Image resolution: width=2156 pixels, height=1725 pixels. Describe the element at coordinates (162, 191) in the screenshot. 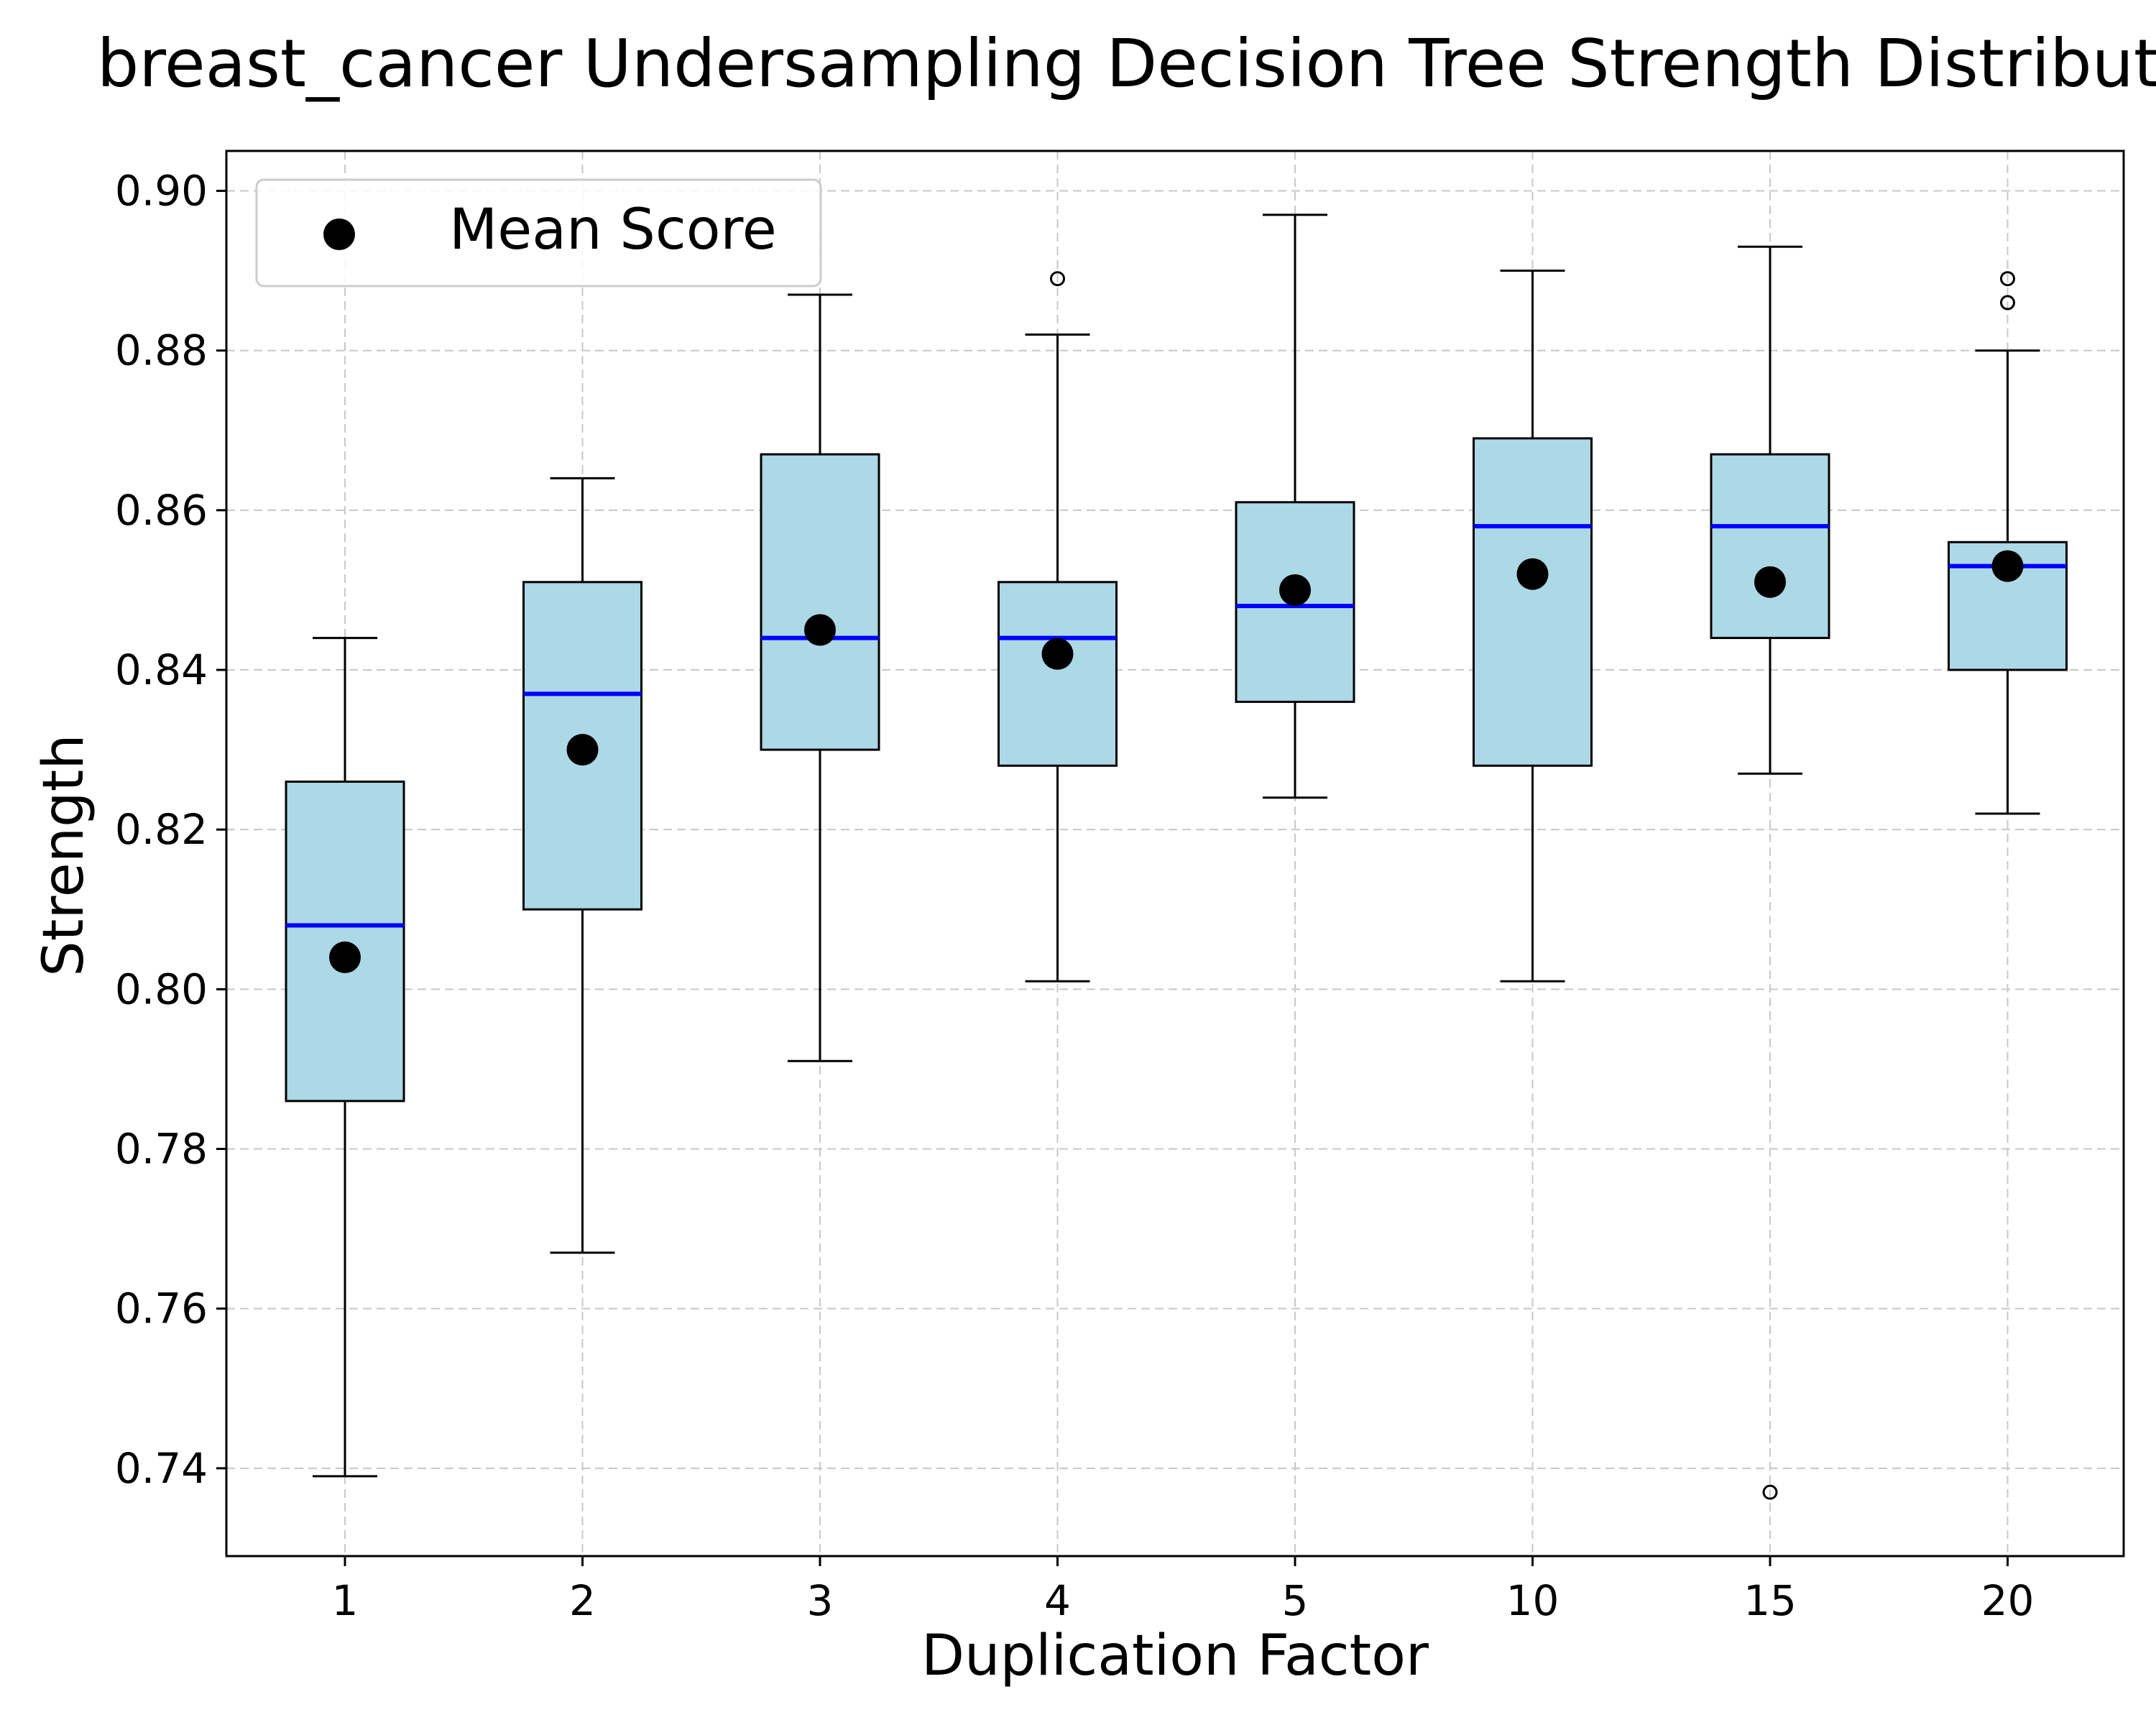

I see `y-tick-label: 0.90` at that location.